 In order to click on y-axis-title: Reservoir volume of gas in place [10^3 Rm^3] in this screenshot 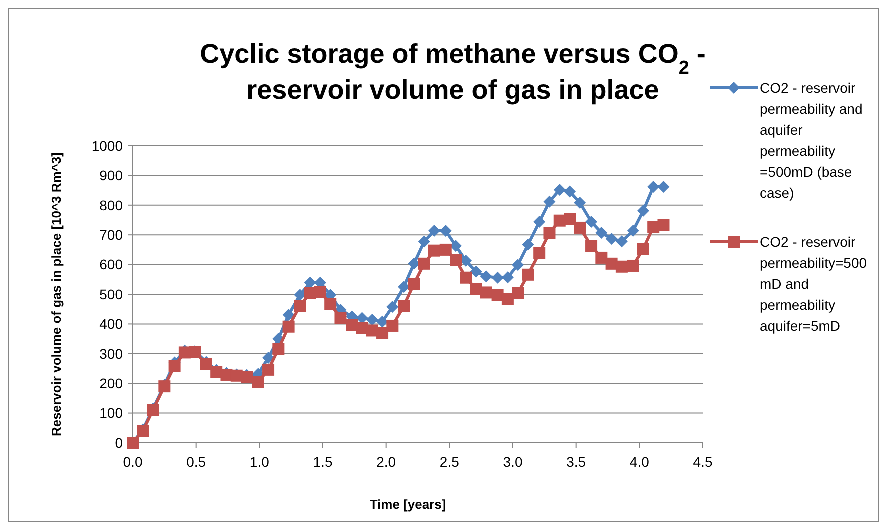, I will do `click(56, 294)`.